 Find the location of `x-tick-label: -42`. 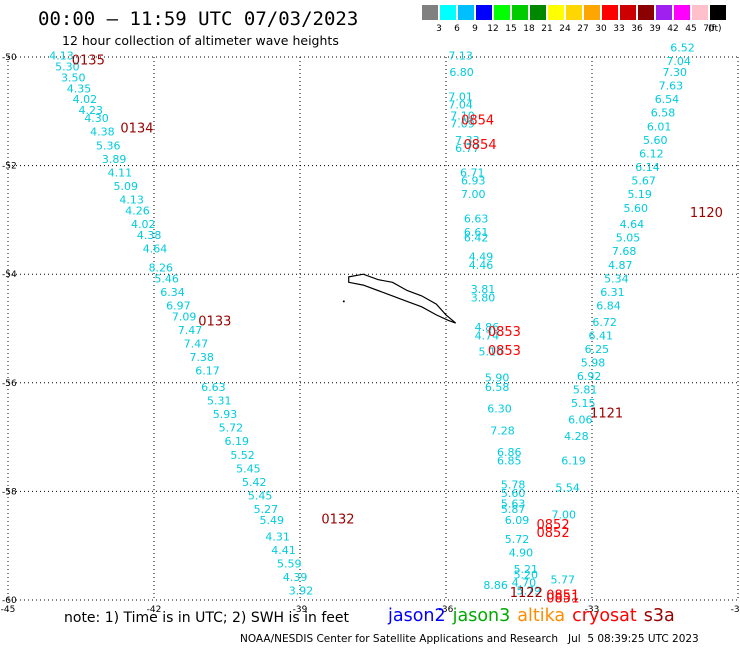

x-tick-label: -42 is located at coordinates (154, 610).